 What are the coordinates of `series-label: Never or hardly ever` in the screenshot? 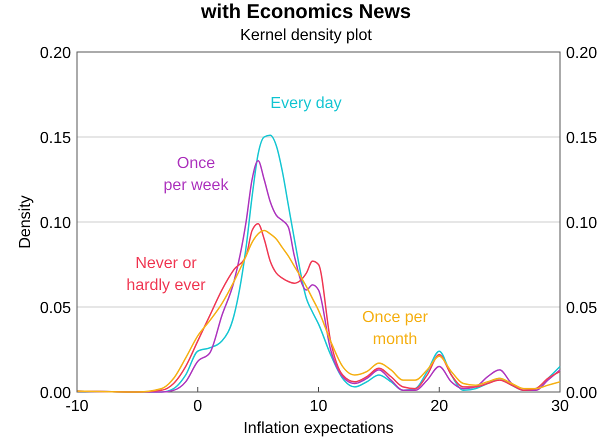 It's located at (166, 274).